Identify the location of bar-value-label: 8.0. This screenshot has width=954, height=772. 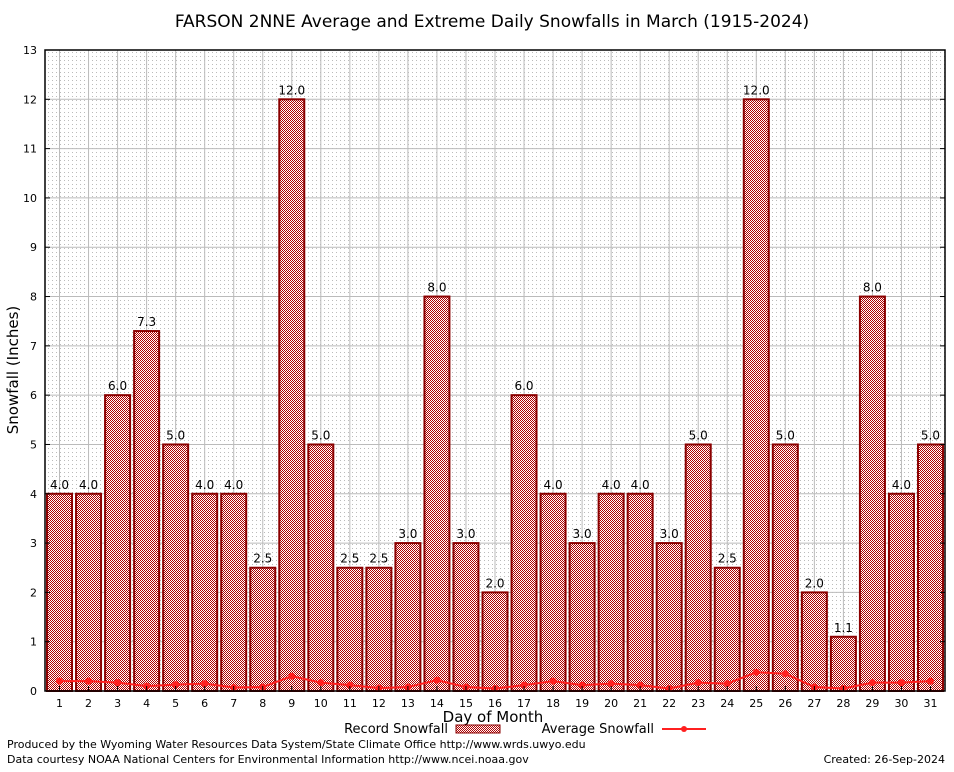
(436, 288).